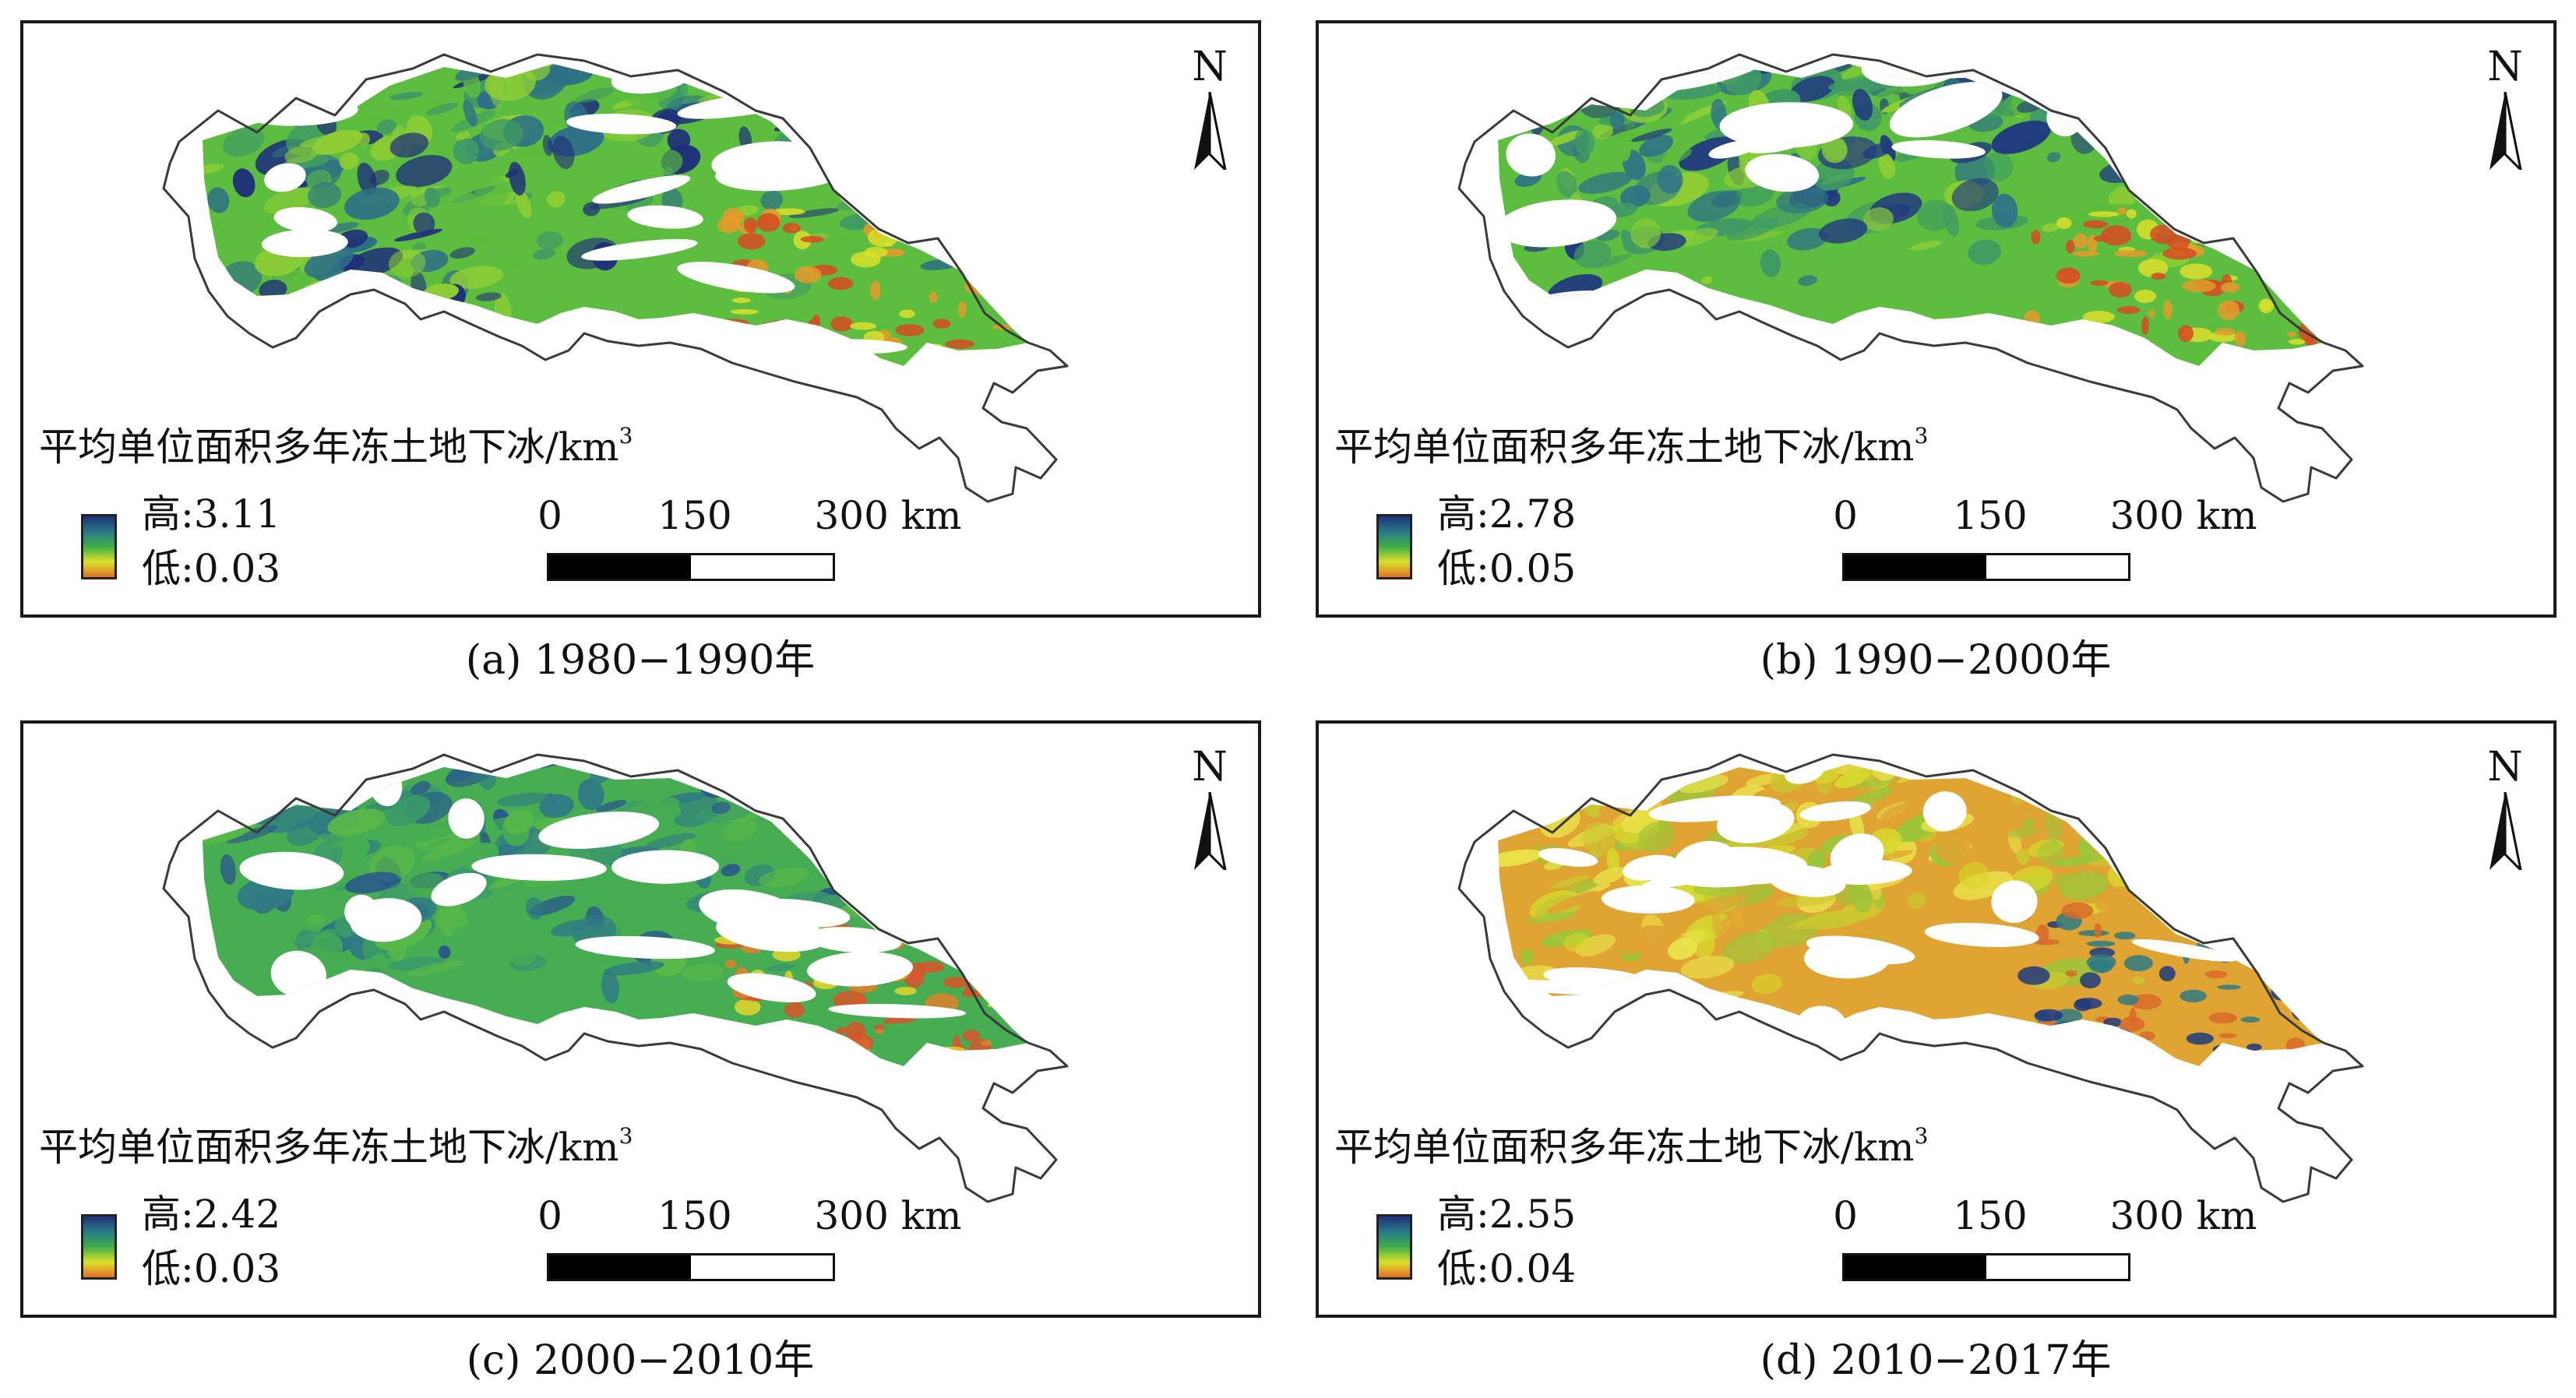 Image resolution: width=2576 pixels, height=1398 pixels. What do you see at coordinates (1936, 1360) in the screenshot?
I see `caption-d: (d) 2010−2017年` at bounding box center [1936, 1360].